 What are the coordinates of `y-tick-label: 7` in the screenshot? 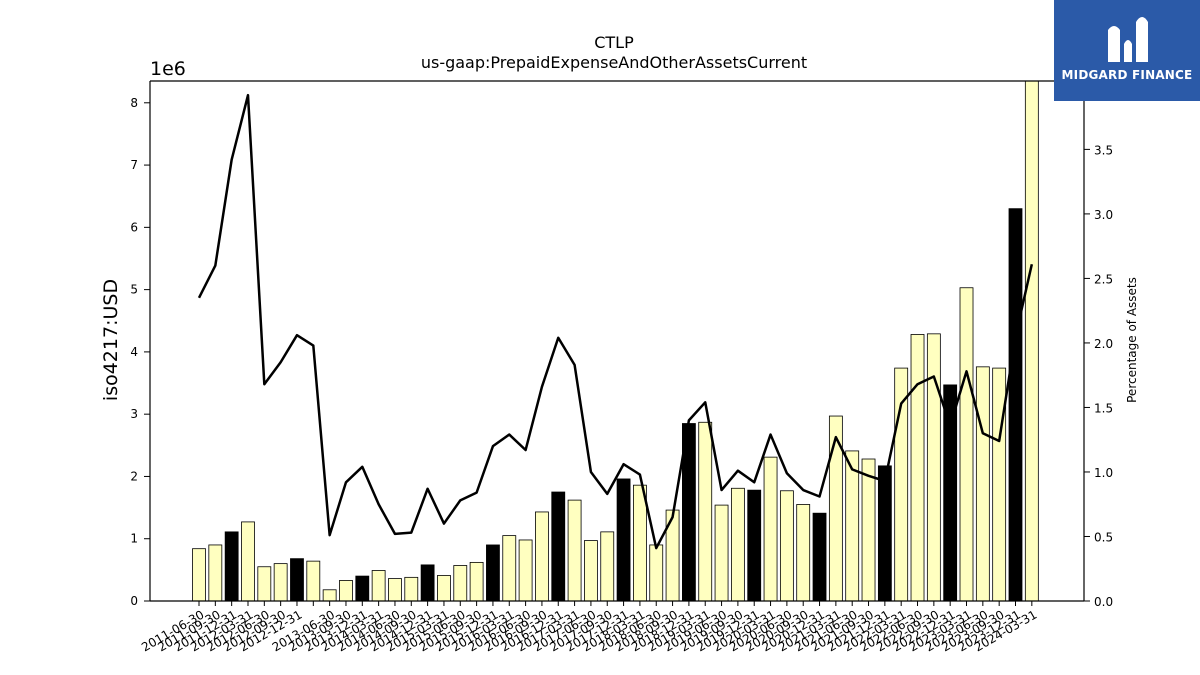 It's located at (134, 165).